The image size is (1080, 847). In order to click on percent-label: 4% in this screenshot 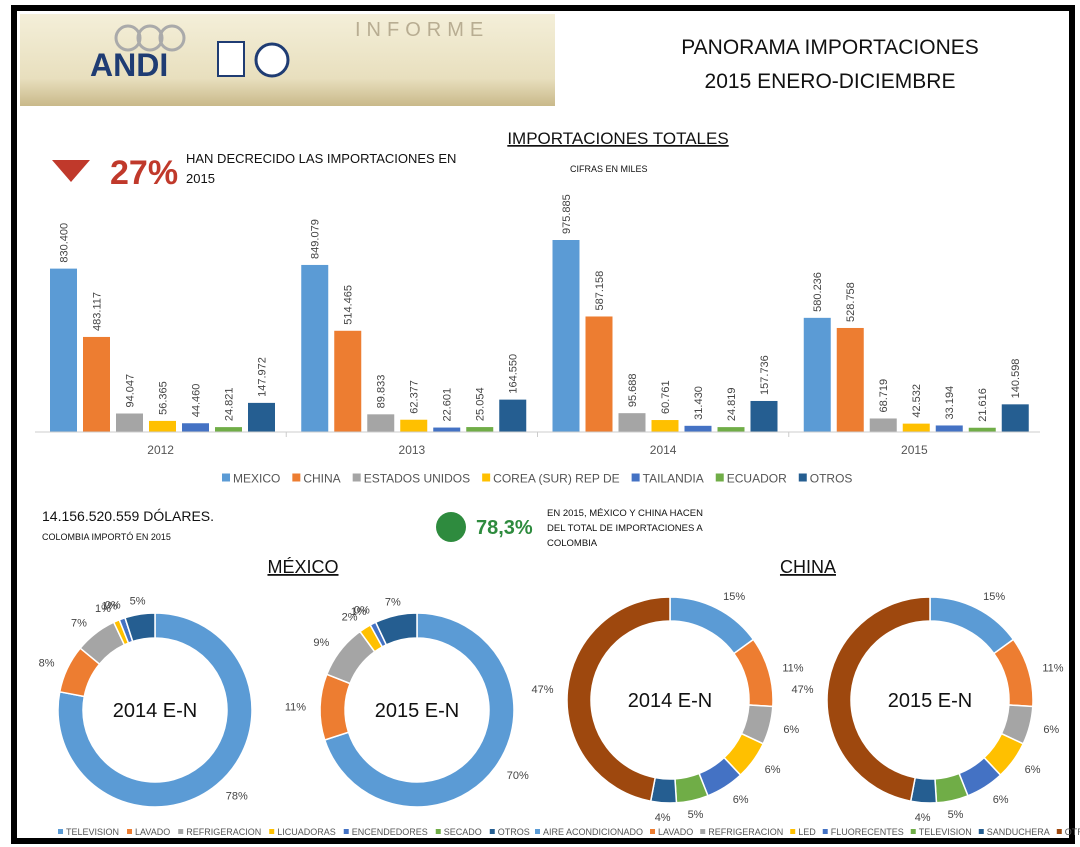, I will do `click(923, 818)`.